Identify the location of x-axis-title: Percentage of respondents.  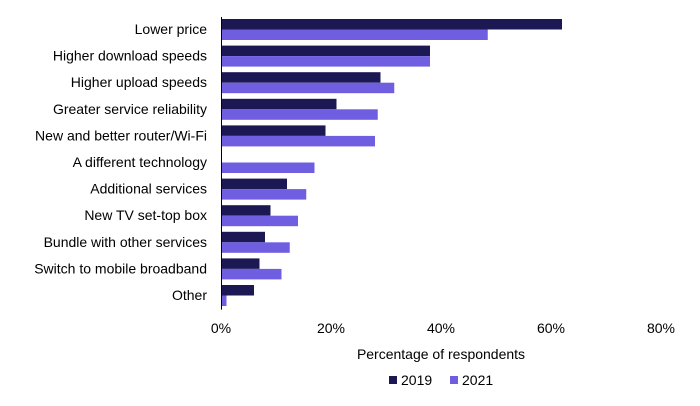
(441, 354).